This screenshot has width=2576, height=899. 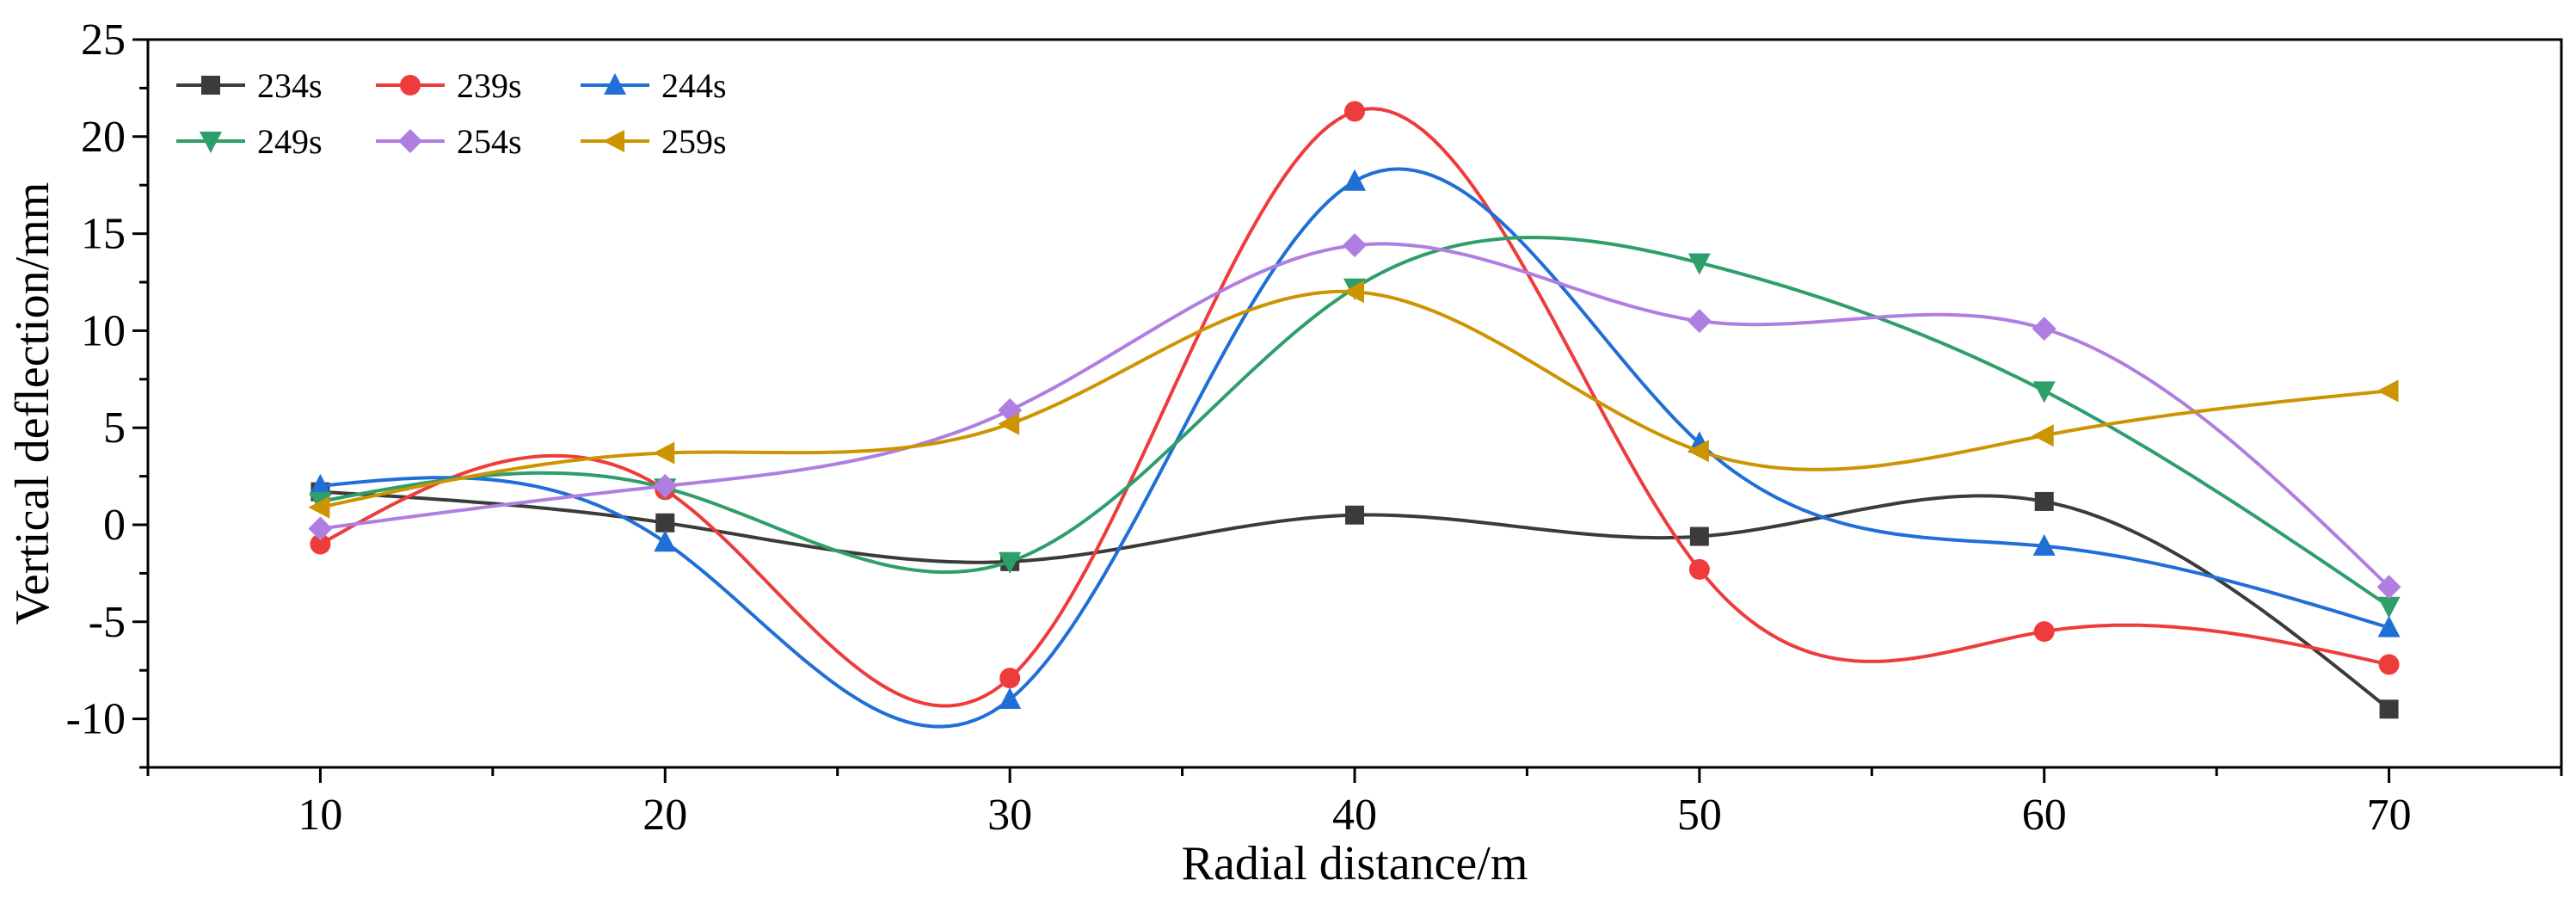 What do you see at coordinates (694, 141) in the screenshot?
I see `legend-label: 259s` at bounding box center [694, 141].